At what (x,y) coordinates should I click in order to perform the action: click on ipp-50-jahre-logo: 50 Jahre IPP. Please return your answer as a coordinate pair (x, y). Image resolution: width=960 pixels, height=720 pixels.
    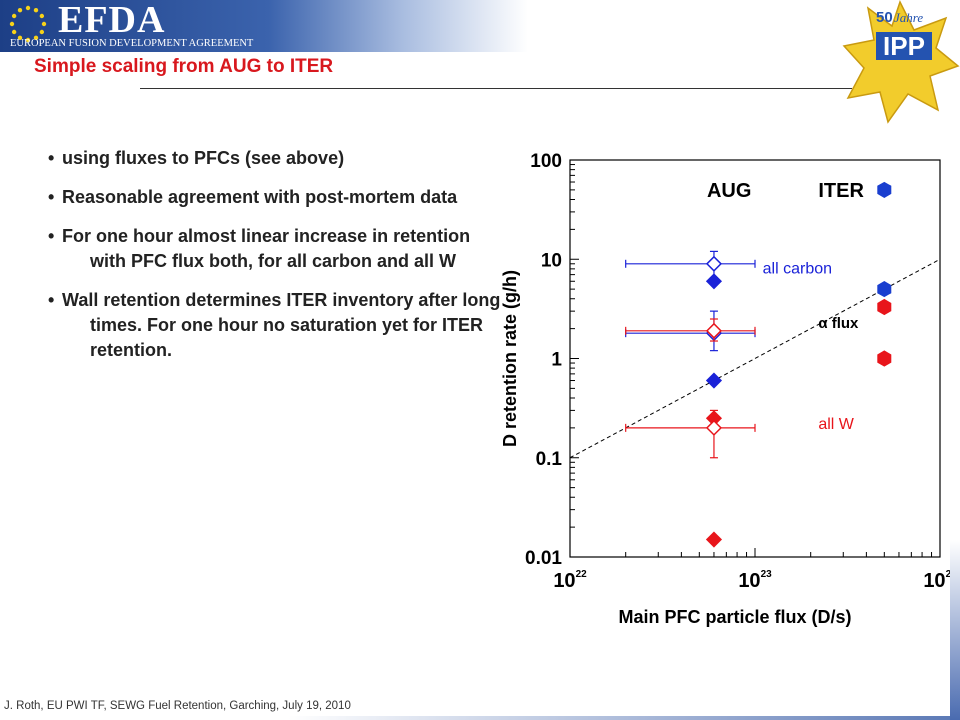
    Looking at the image, I should click on (901, 62).